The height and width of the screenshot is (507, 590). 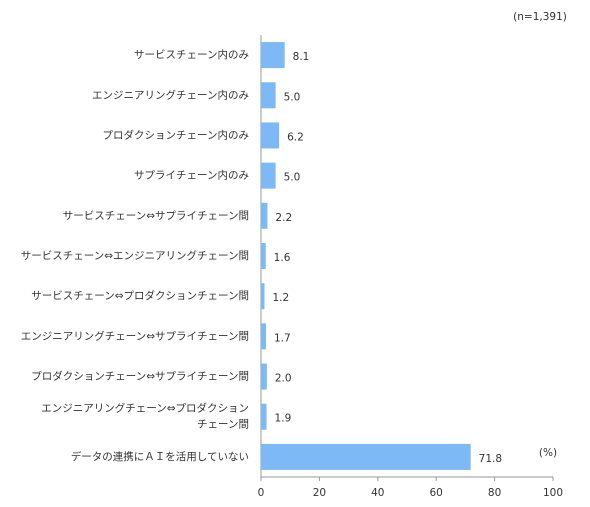 What do you see at coordinates (156, 216) in the screenshot?
I see `y-tick-label: サービスチェーン⇔サプライチェーン間` at bounding box center [156, 216].